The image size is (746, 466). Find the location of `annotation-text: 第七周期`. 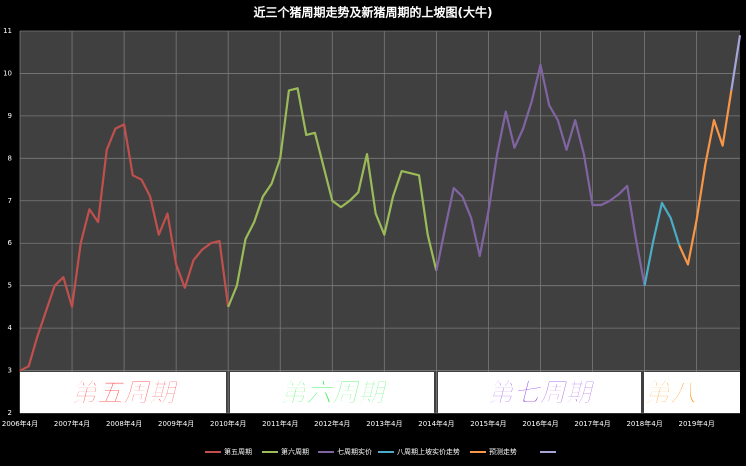

annotation-text: 第七周期 is located at coordinates (541, 394).